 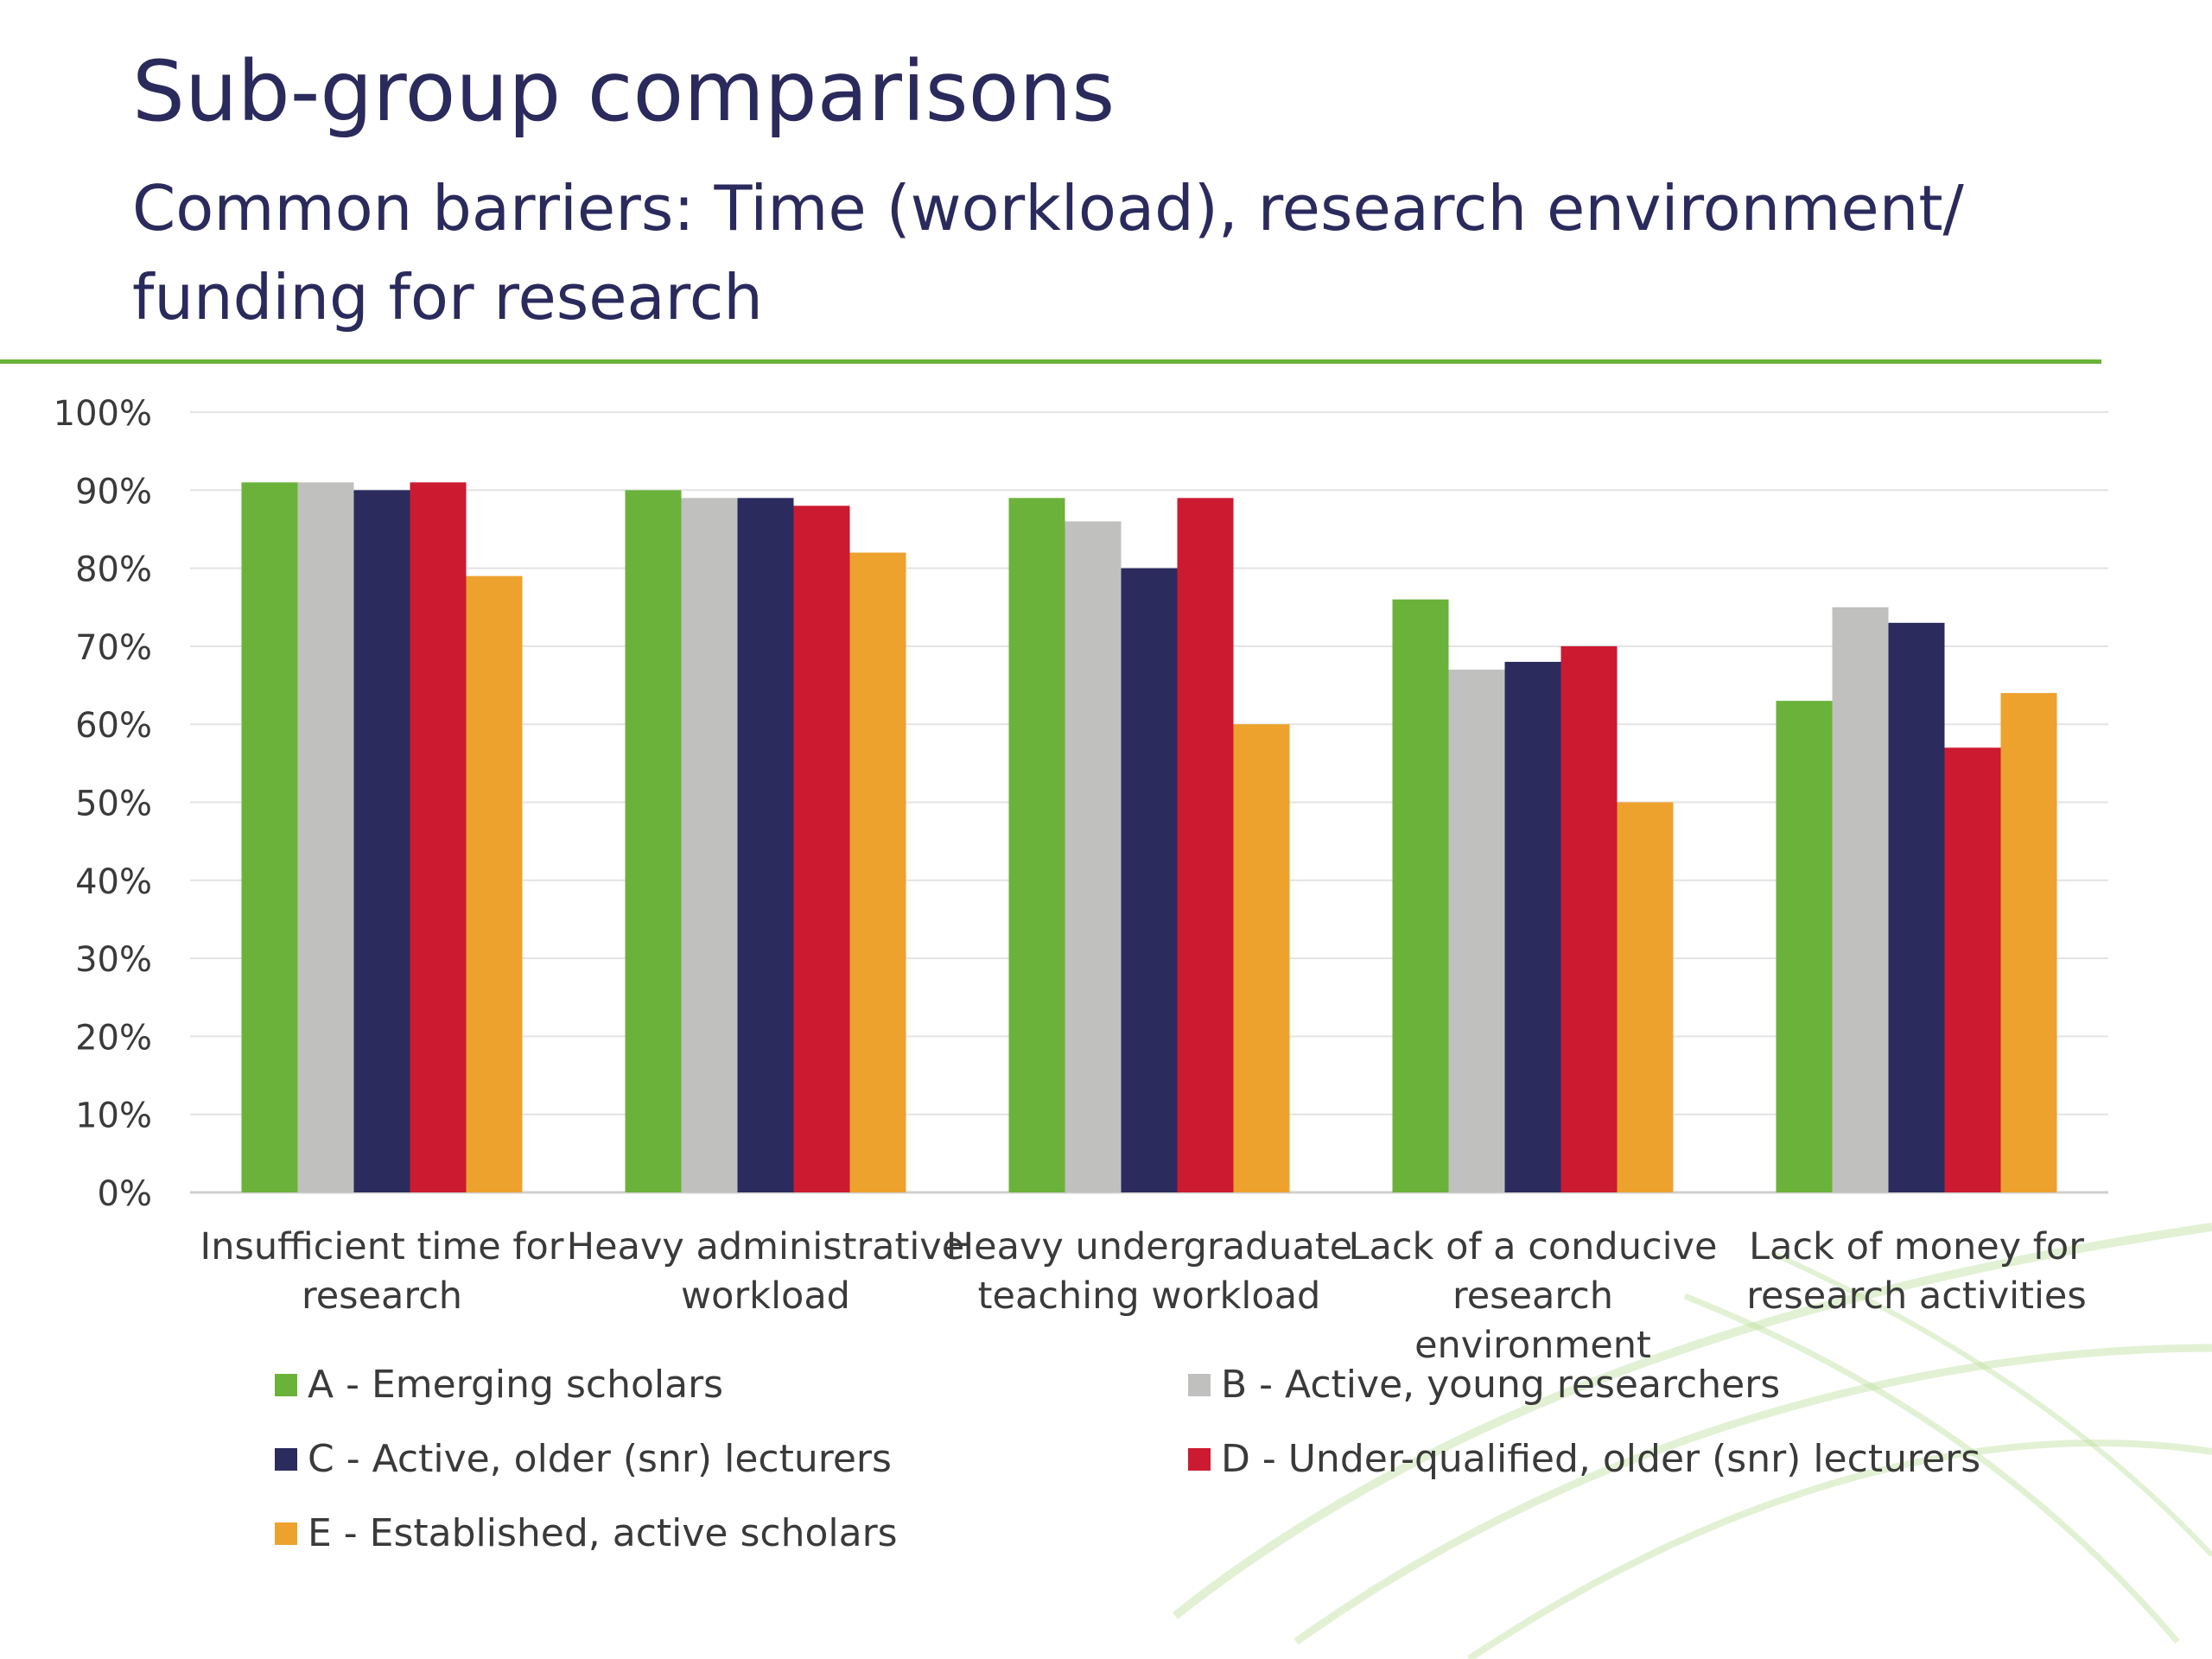 I want to click on y-tick-label: 0%, so click(x=125, y=1194).